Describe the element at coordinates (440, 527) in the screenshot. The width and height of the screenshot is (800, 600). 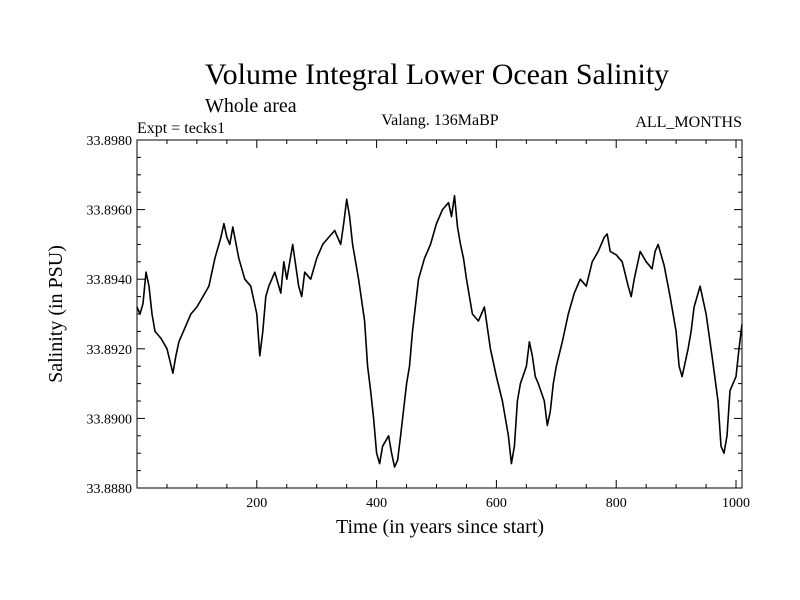
I see `x-axis-label: Time (in years since start)` at that location.